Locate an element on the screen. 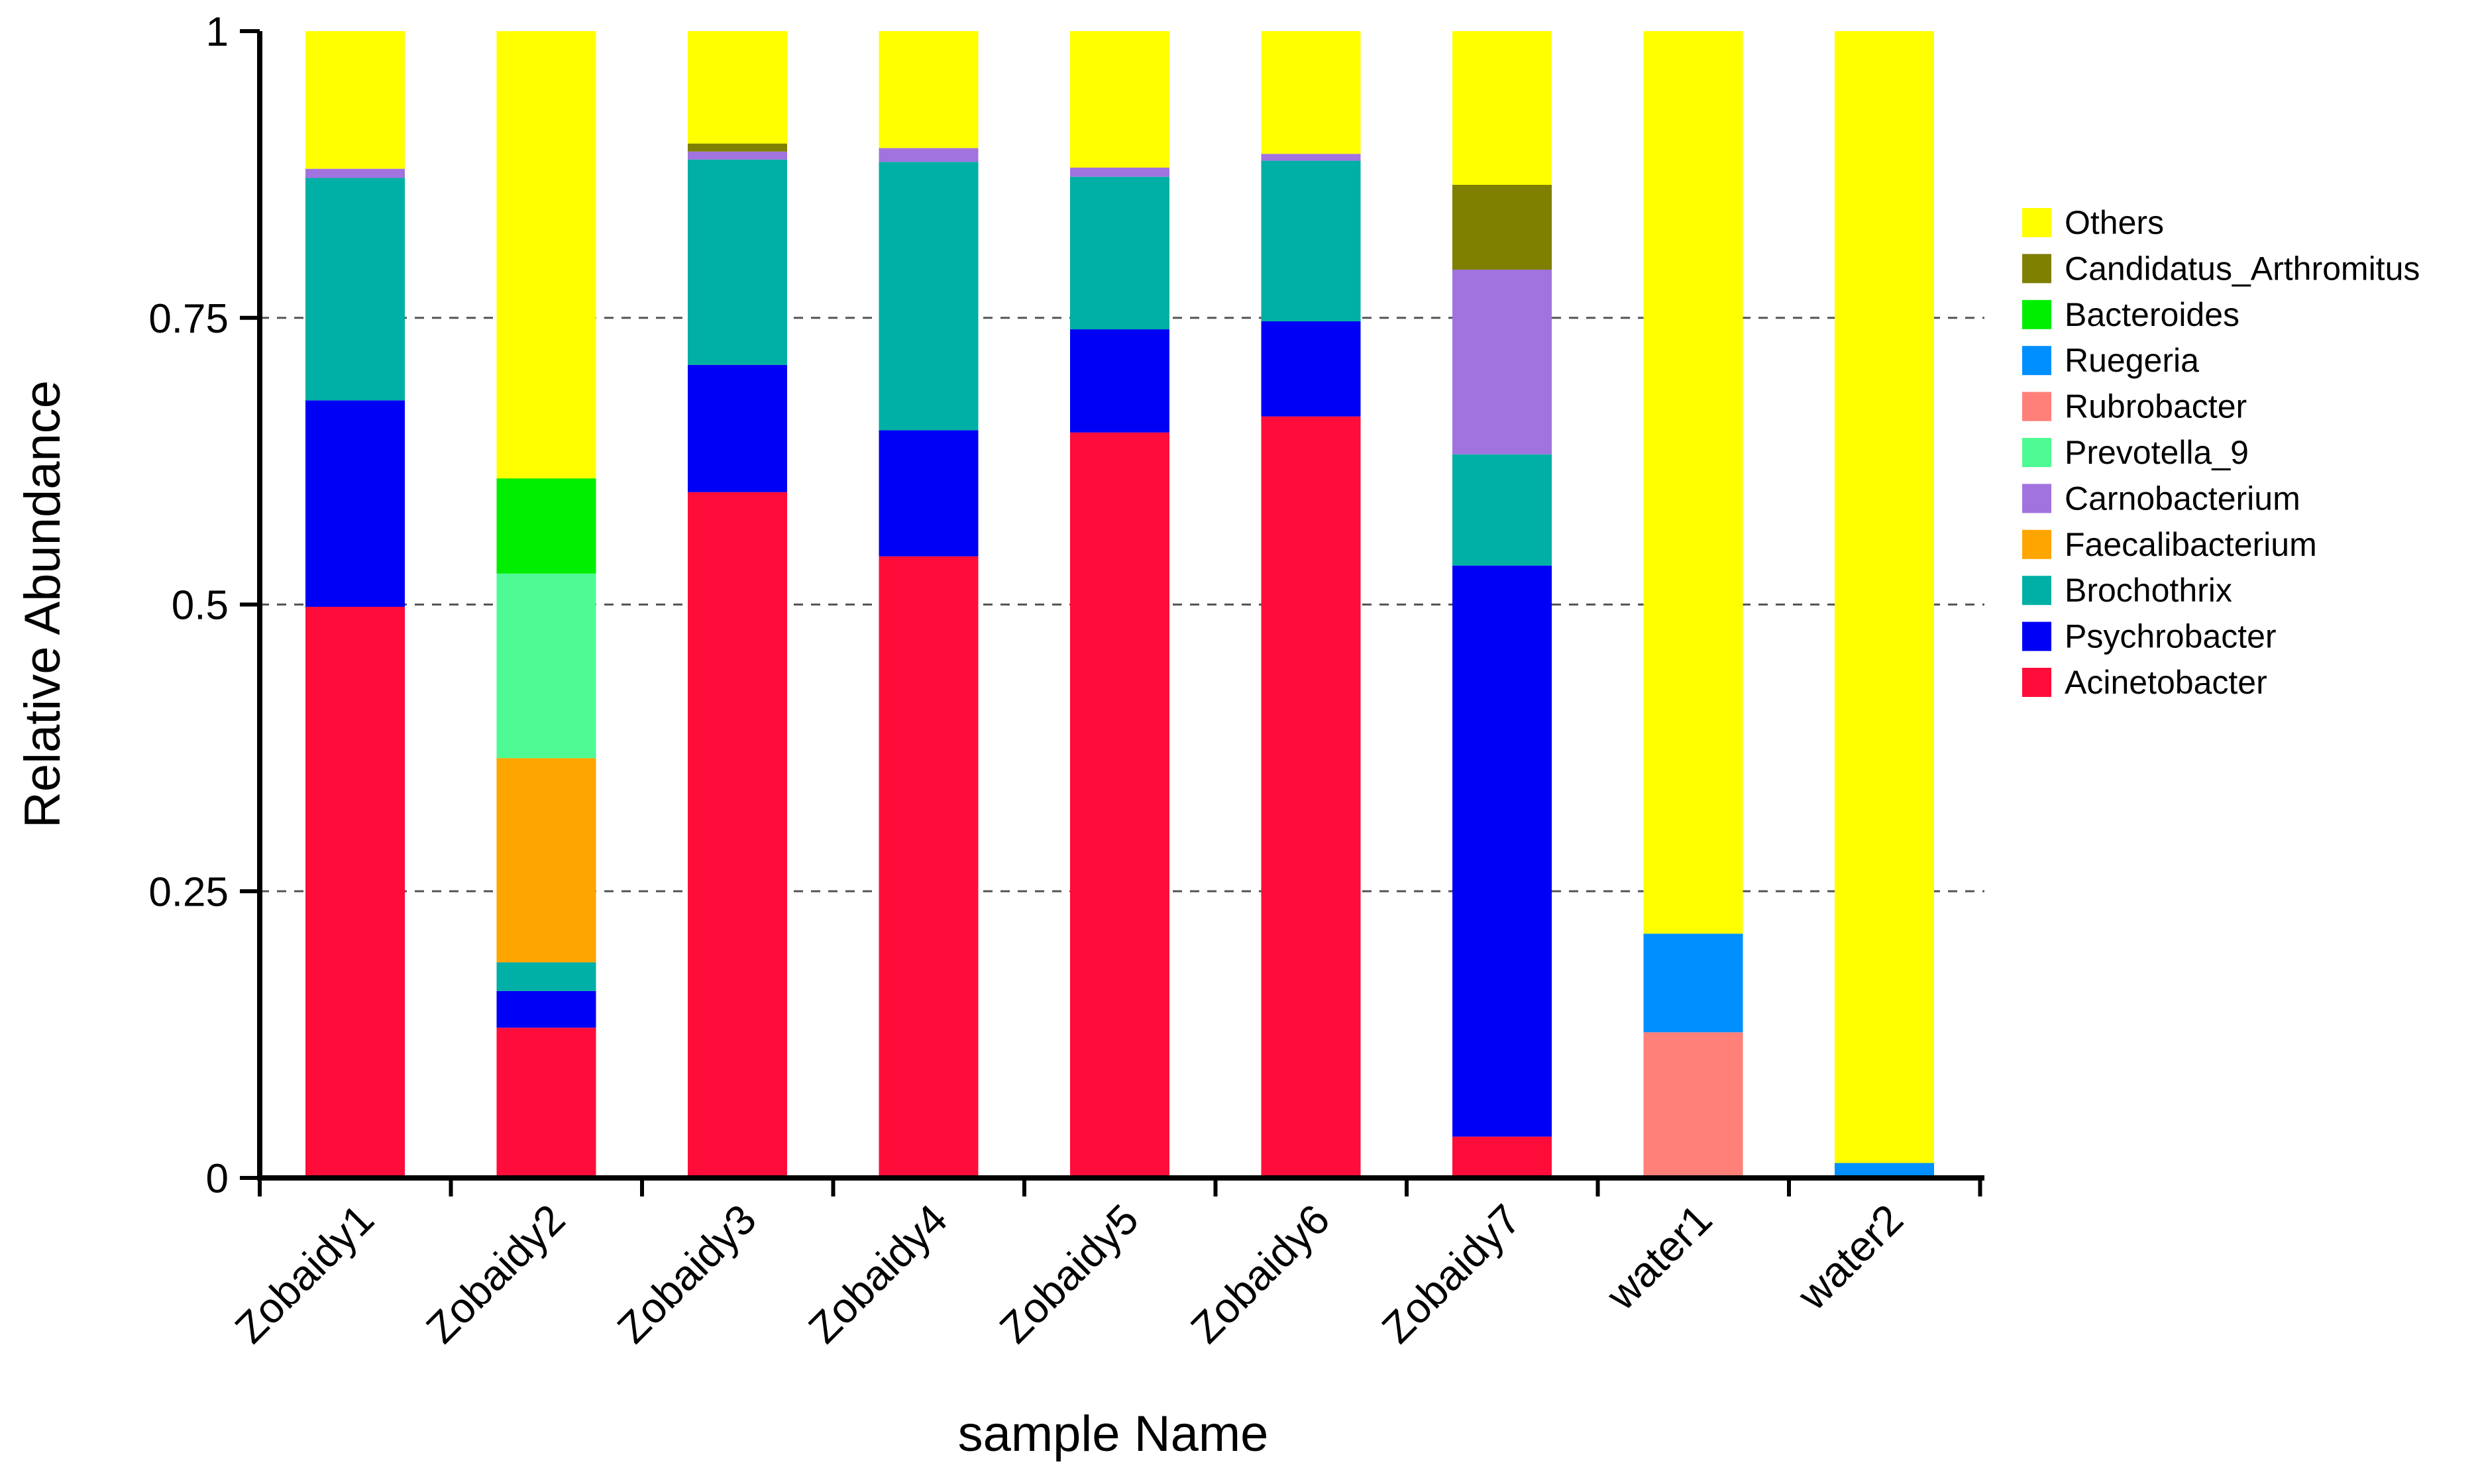 The image size is (2482, 1484). bar-segment-others-zobaidy1 is located at coordinates (355, 100).